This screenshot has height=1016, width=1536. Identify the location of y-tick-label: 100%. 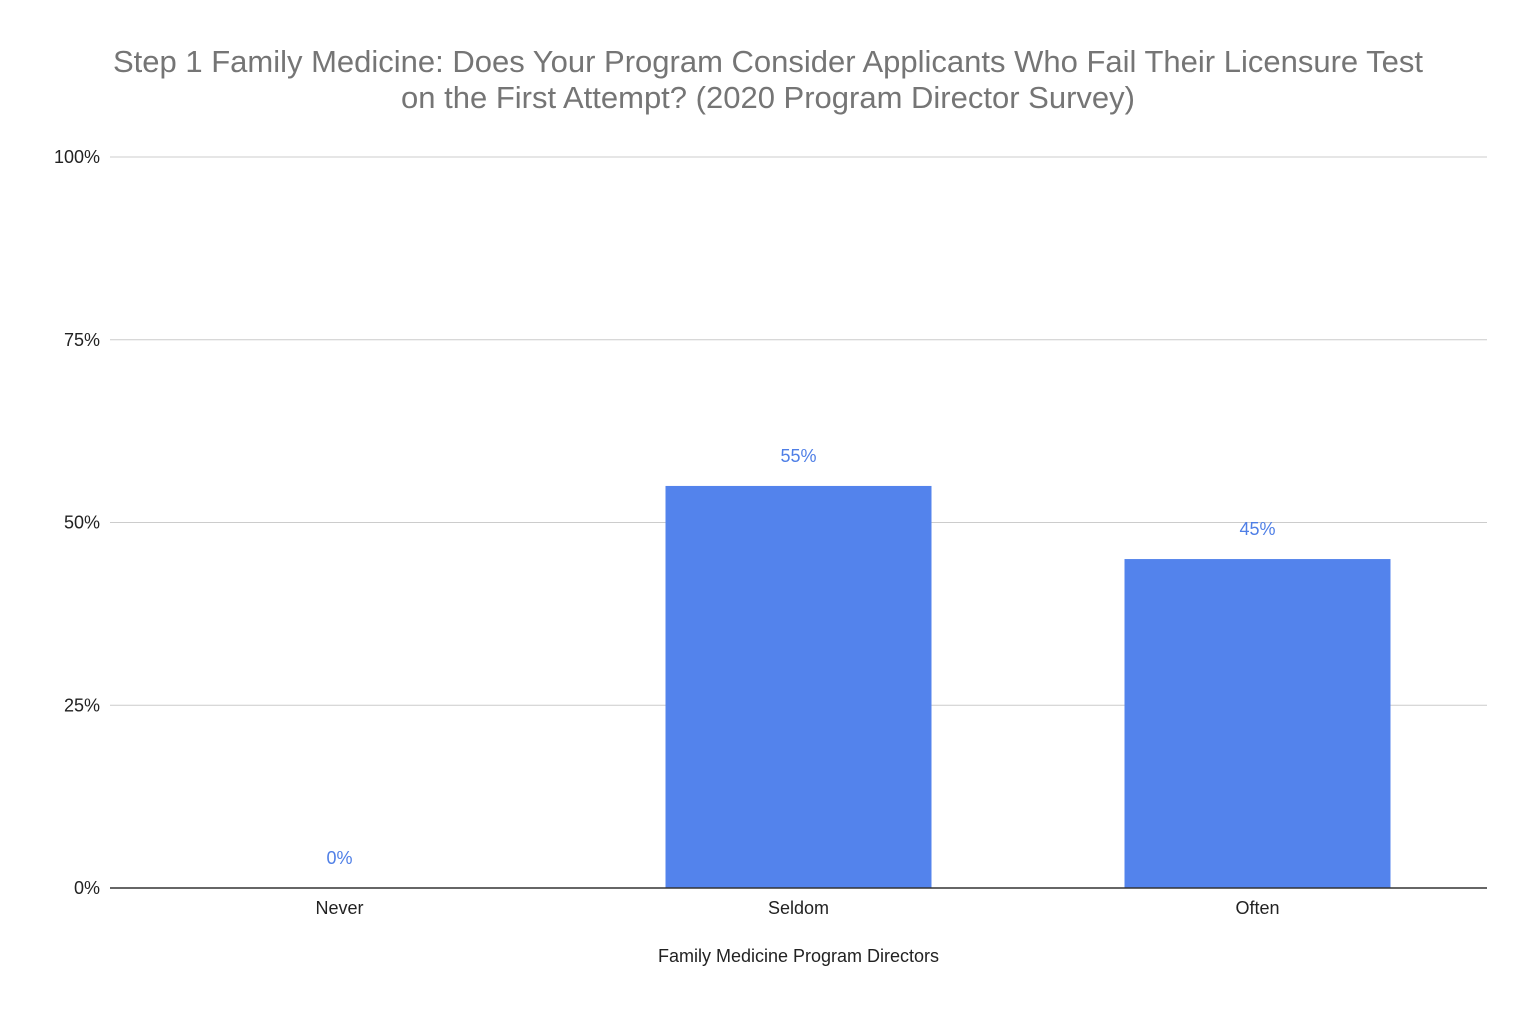
(77, 157).